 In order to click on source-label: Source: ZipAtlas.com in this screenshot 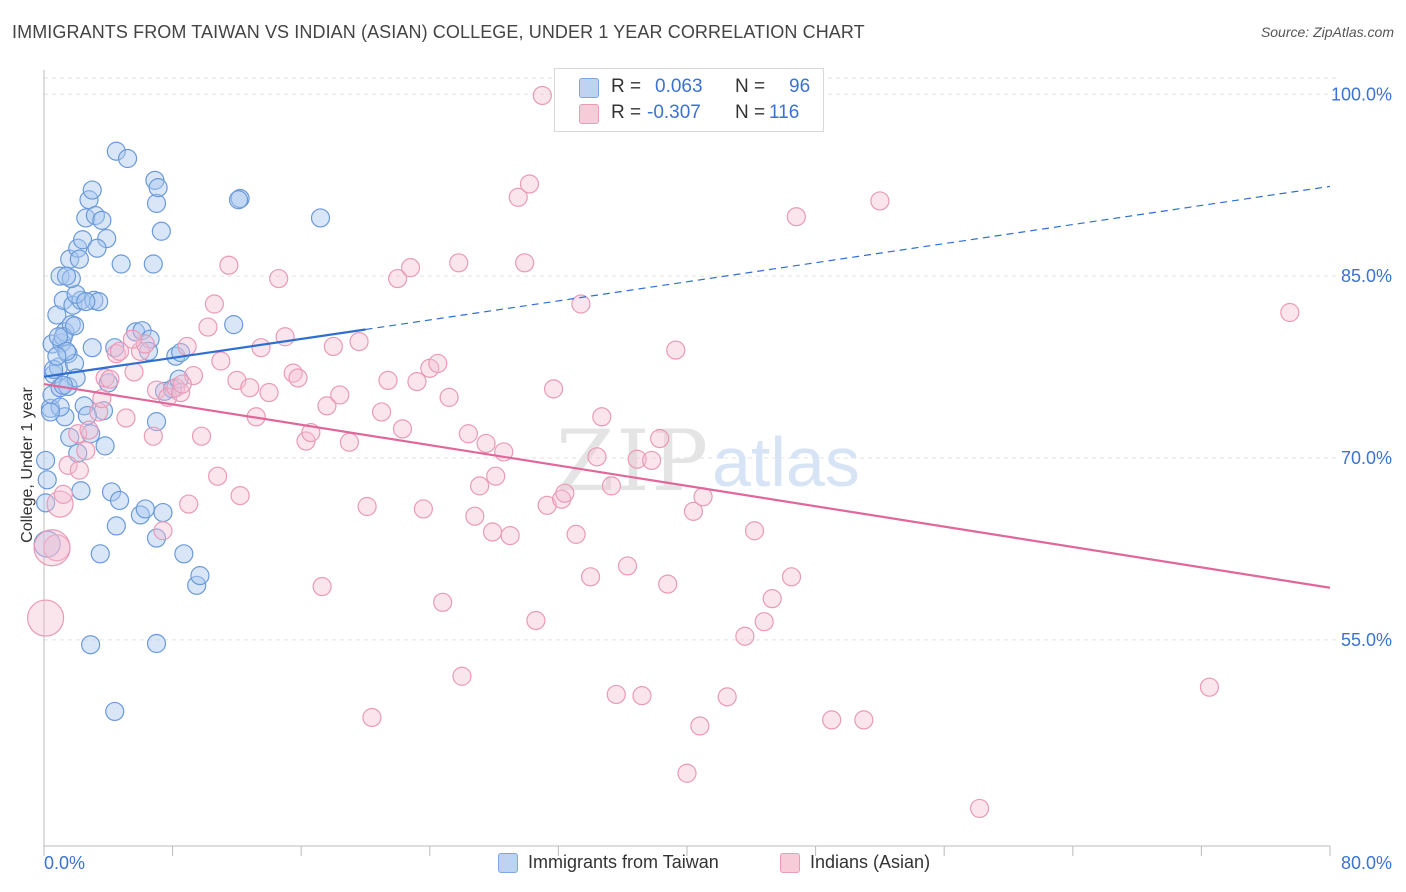, I will do `click(1327, 32)`.